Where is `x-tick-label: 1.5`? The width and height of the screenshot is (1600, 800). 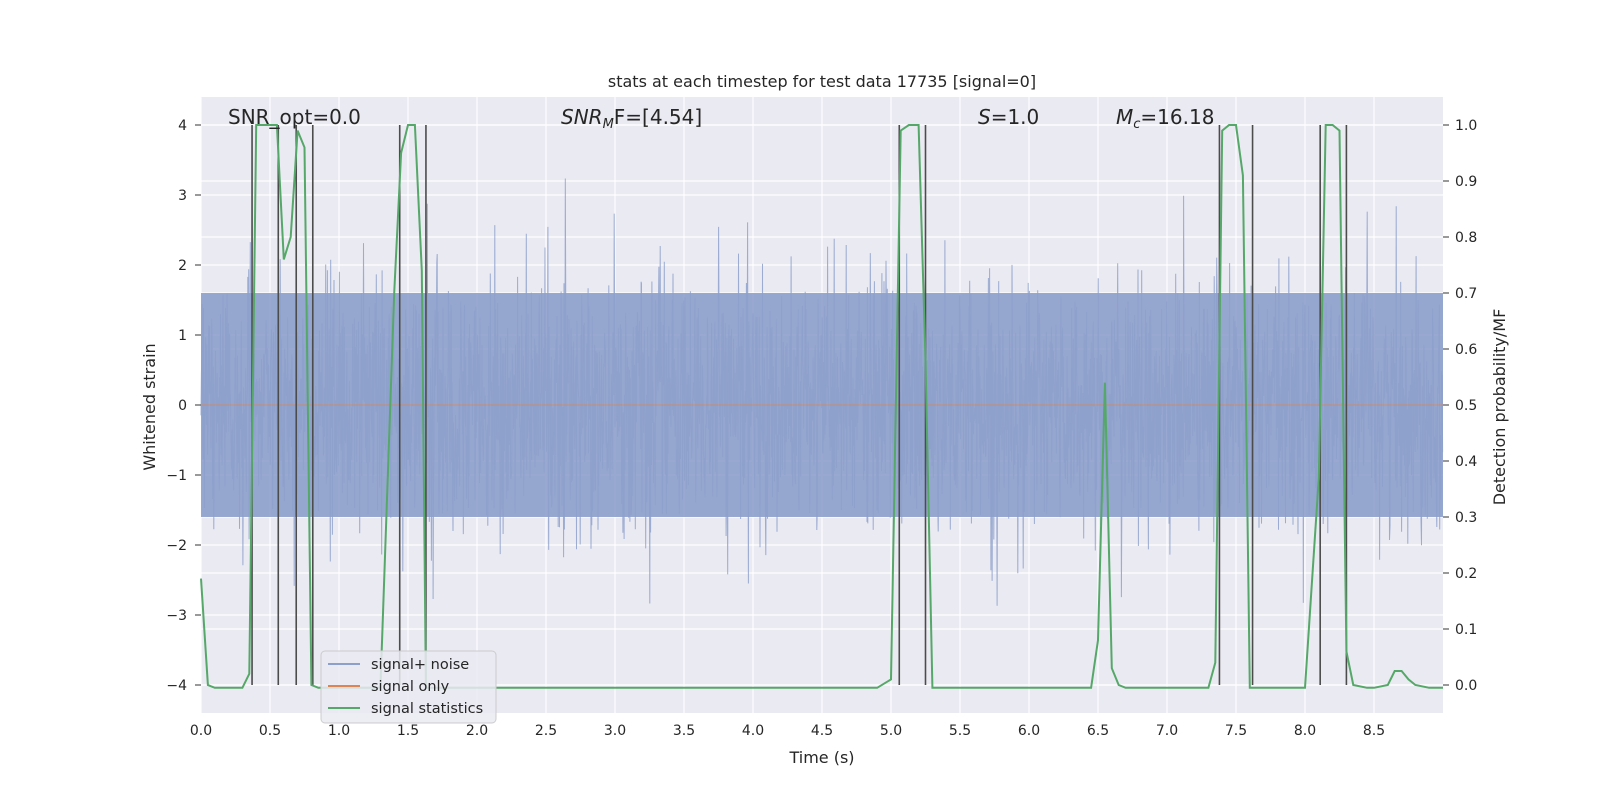 x-tick-label: 1.5 is located at coordinates (408, 731).